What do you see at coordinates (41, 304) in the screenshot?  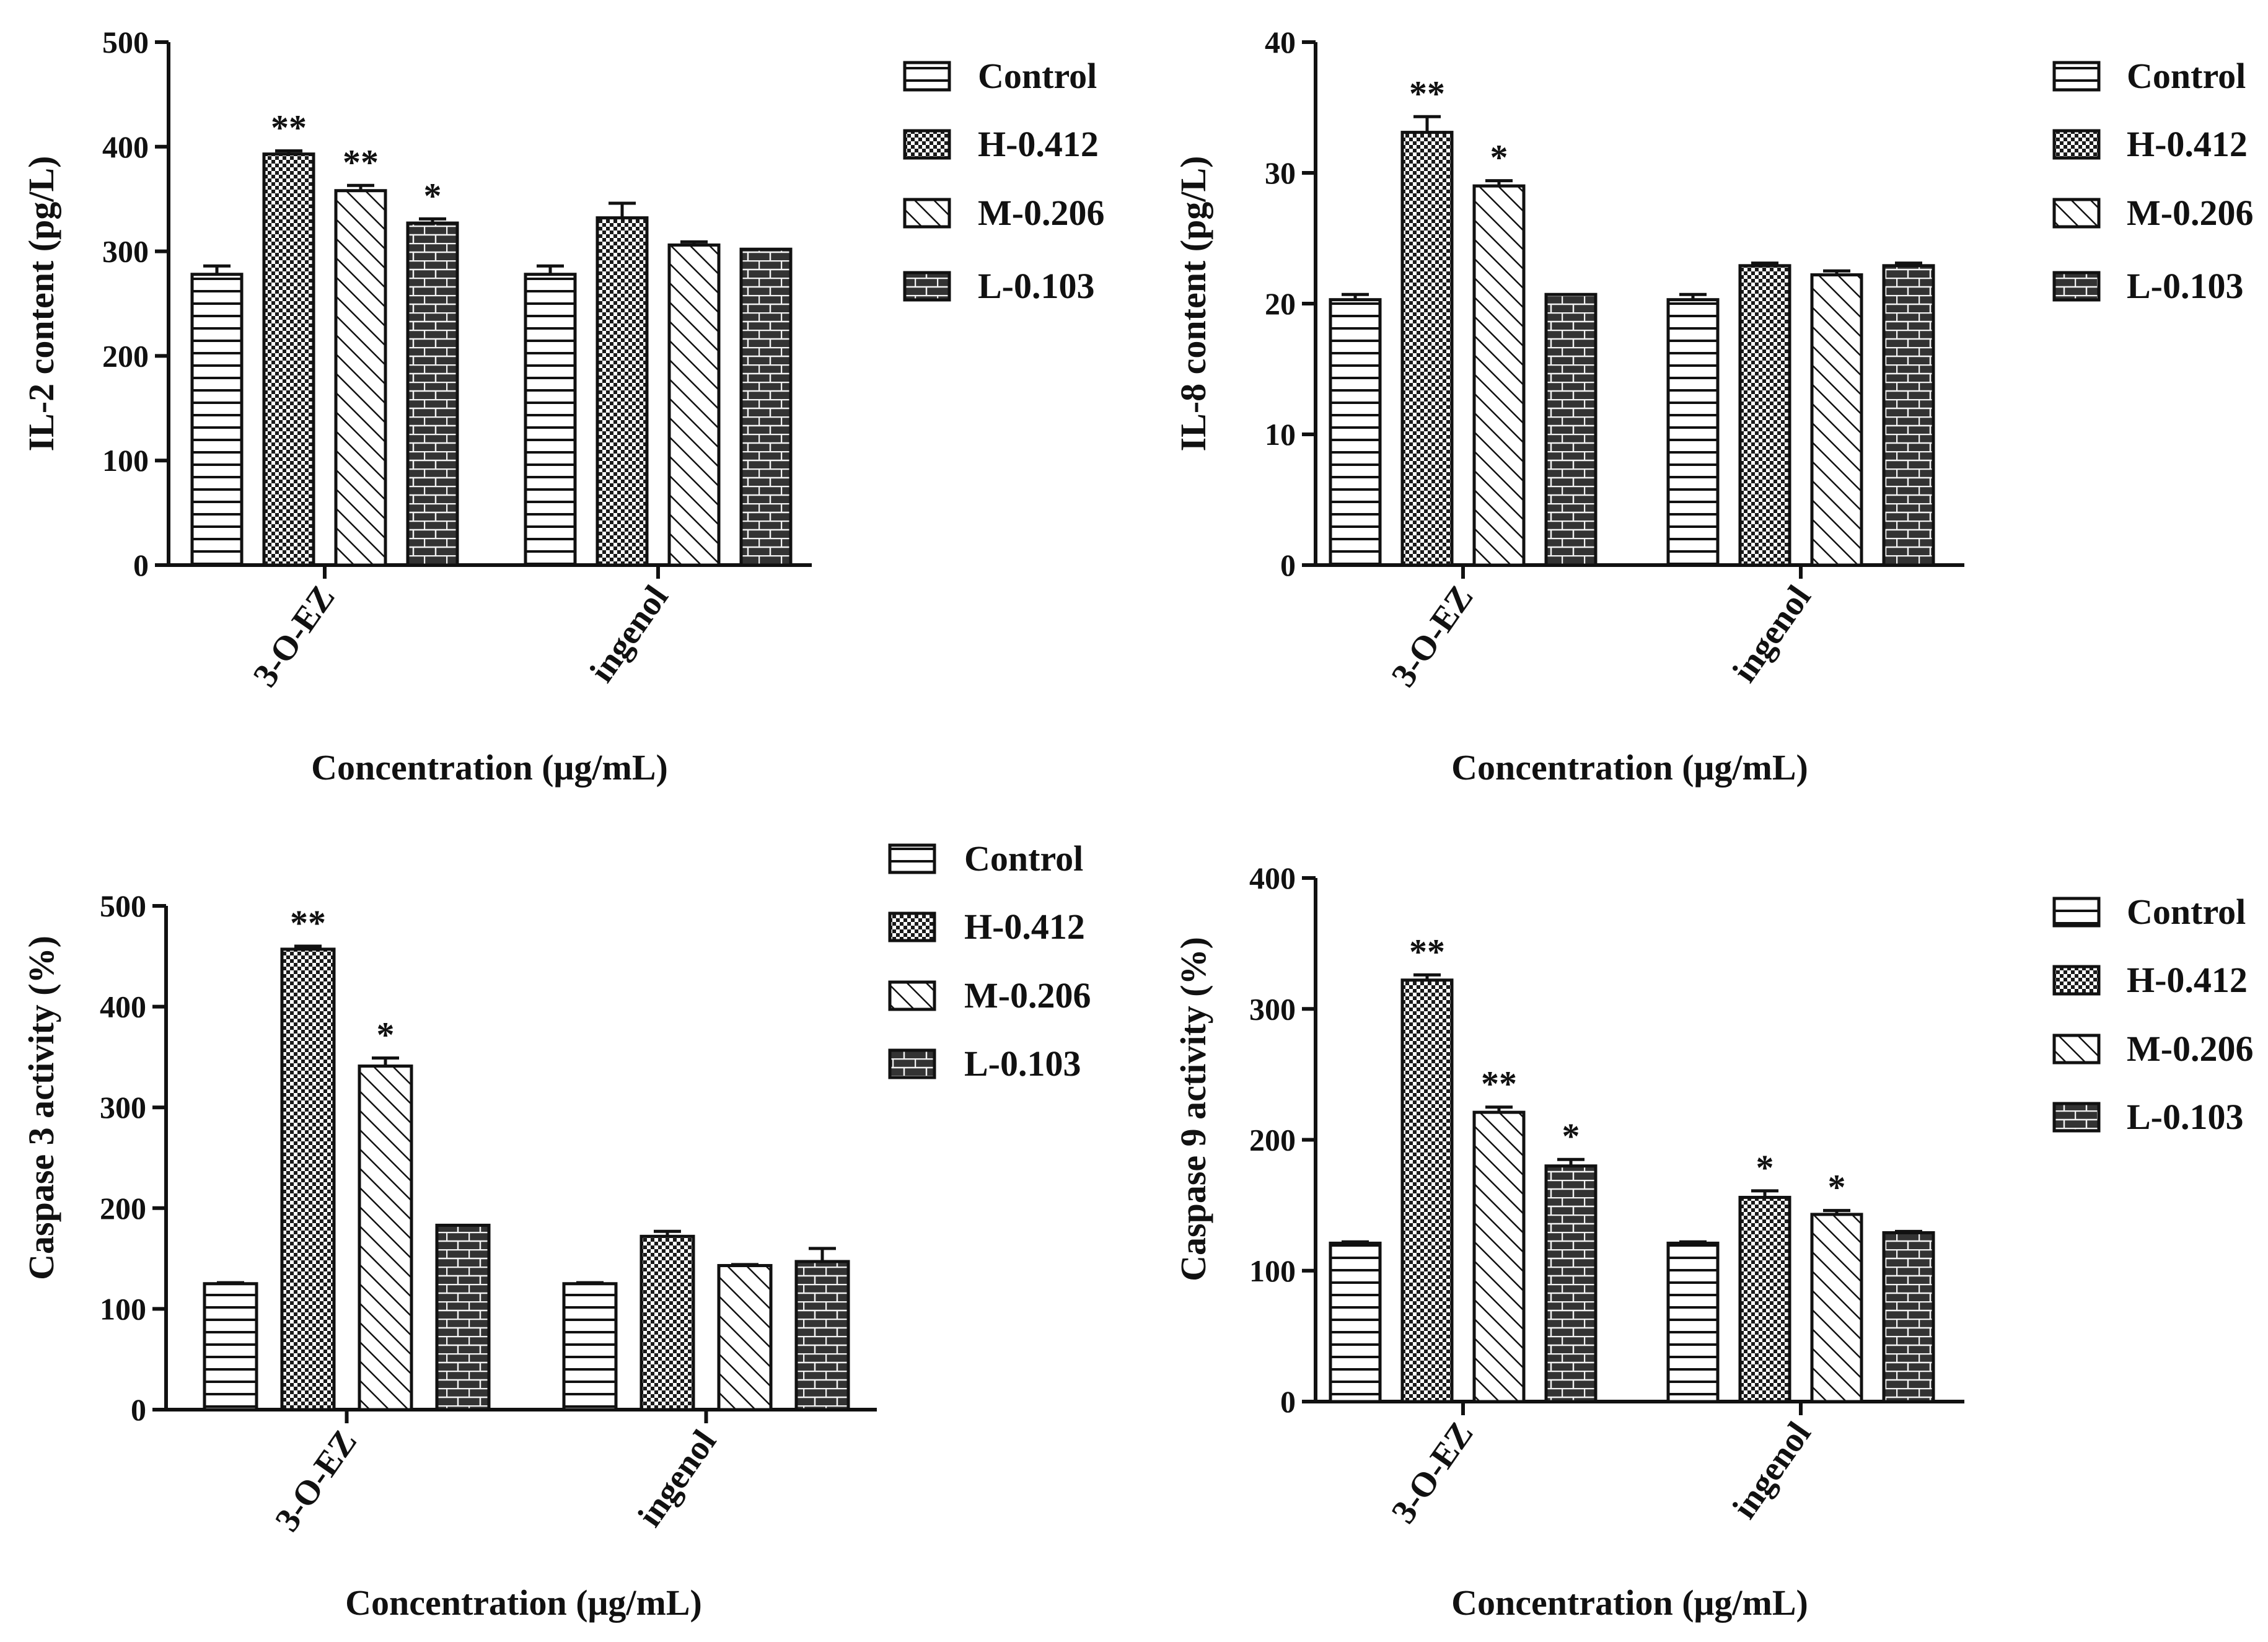 I see `il2-y-axis-label: IL-2 content (pg/L)` at bounding box center [41, 304].